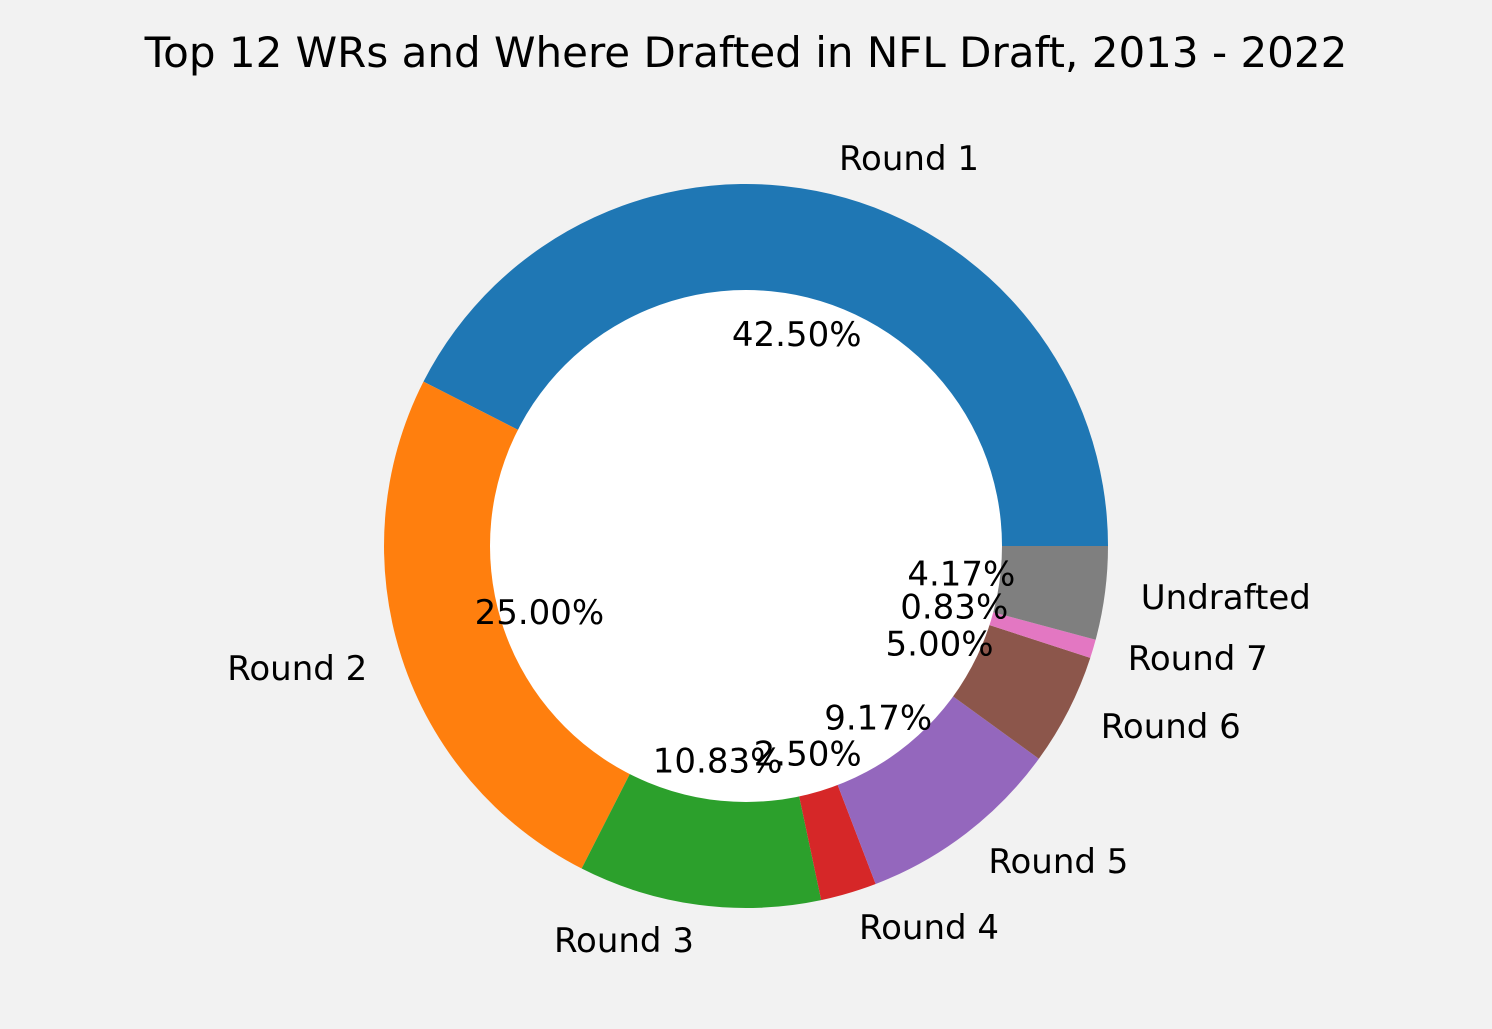 The width and height of the screenshot is (1492, 1029). Describe the element at coordinates (808, 754) in the screenshot. I see `pct-label-round-4: 2.50%` at that location.